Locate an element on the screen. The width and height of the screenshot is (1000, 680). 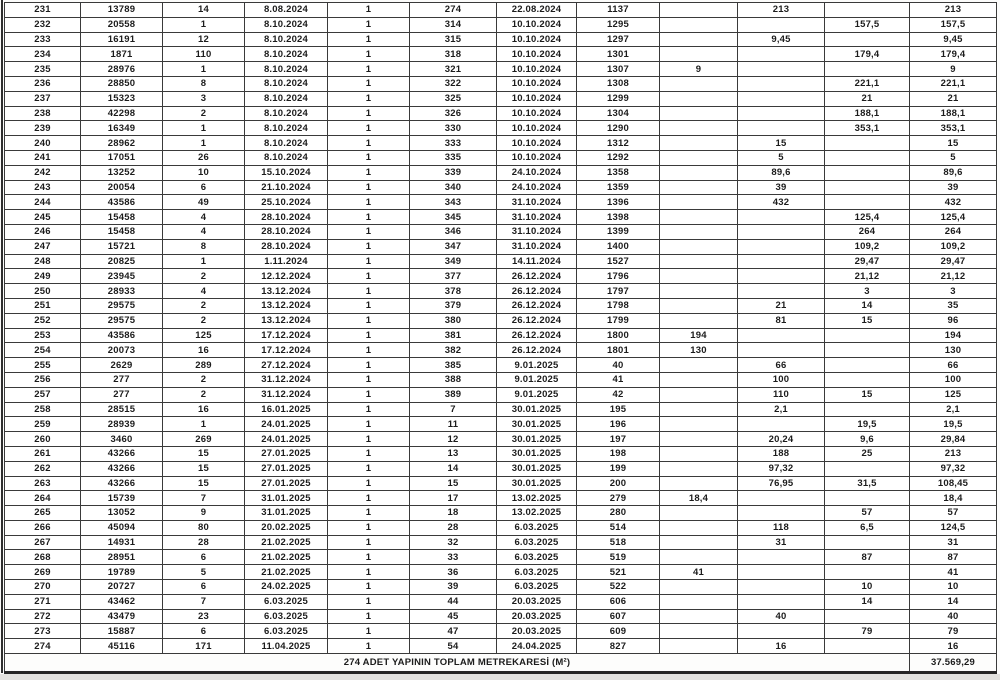
table-cell: 13.02.2025 is located at coordinates (536, 513).